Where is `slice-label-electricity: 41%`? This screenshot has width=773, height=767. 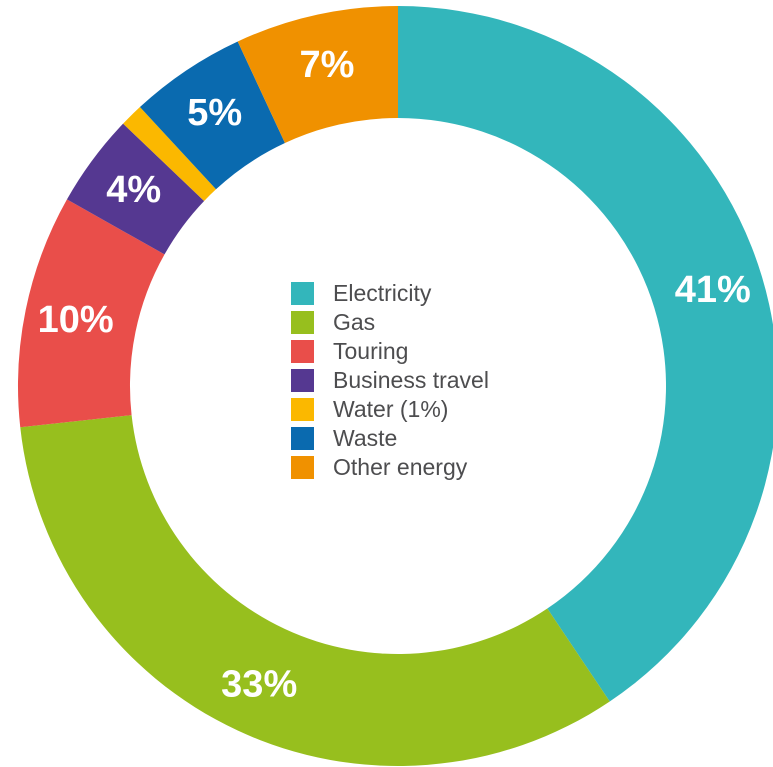 slice-label-electricity: 41% is located at coordinates (713, 290).